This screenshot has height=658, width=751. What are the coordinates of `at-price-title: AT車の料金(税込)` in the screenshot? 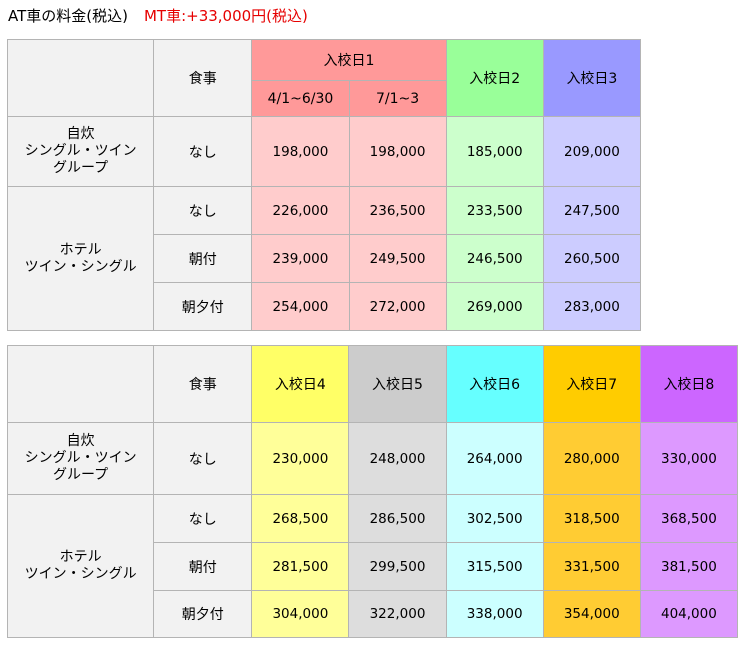 It's located at (68, 16).